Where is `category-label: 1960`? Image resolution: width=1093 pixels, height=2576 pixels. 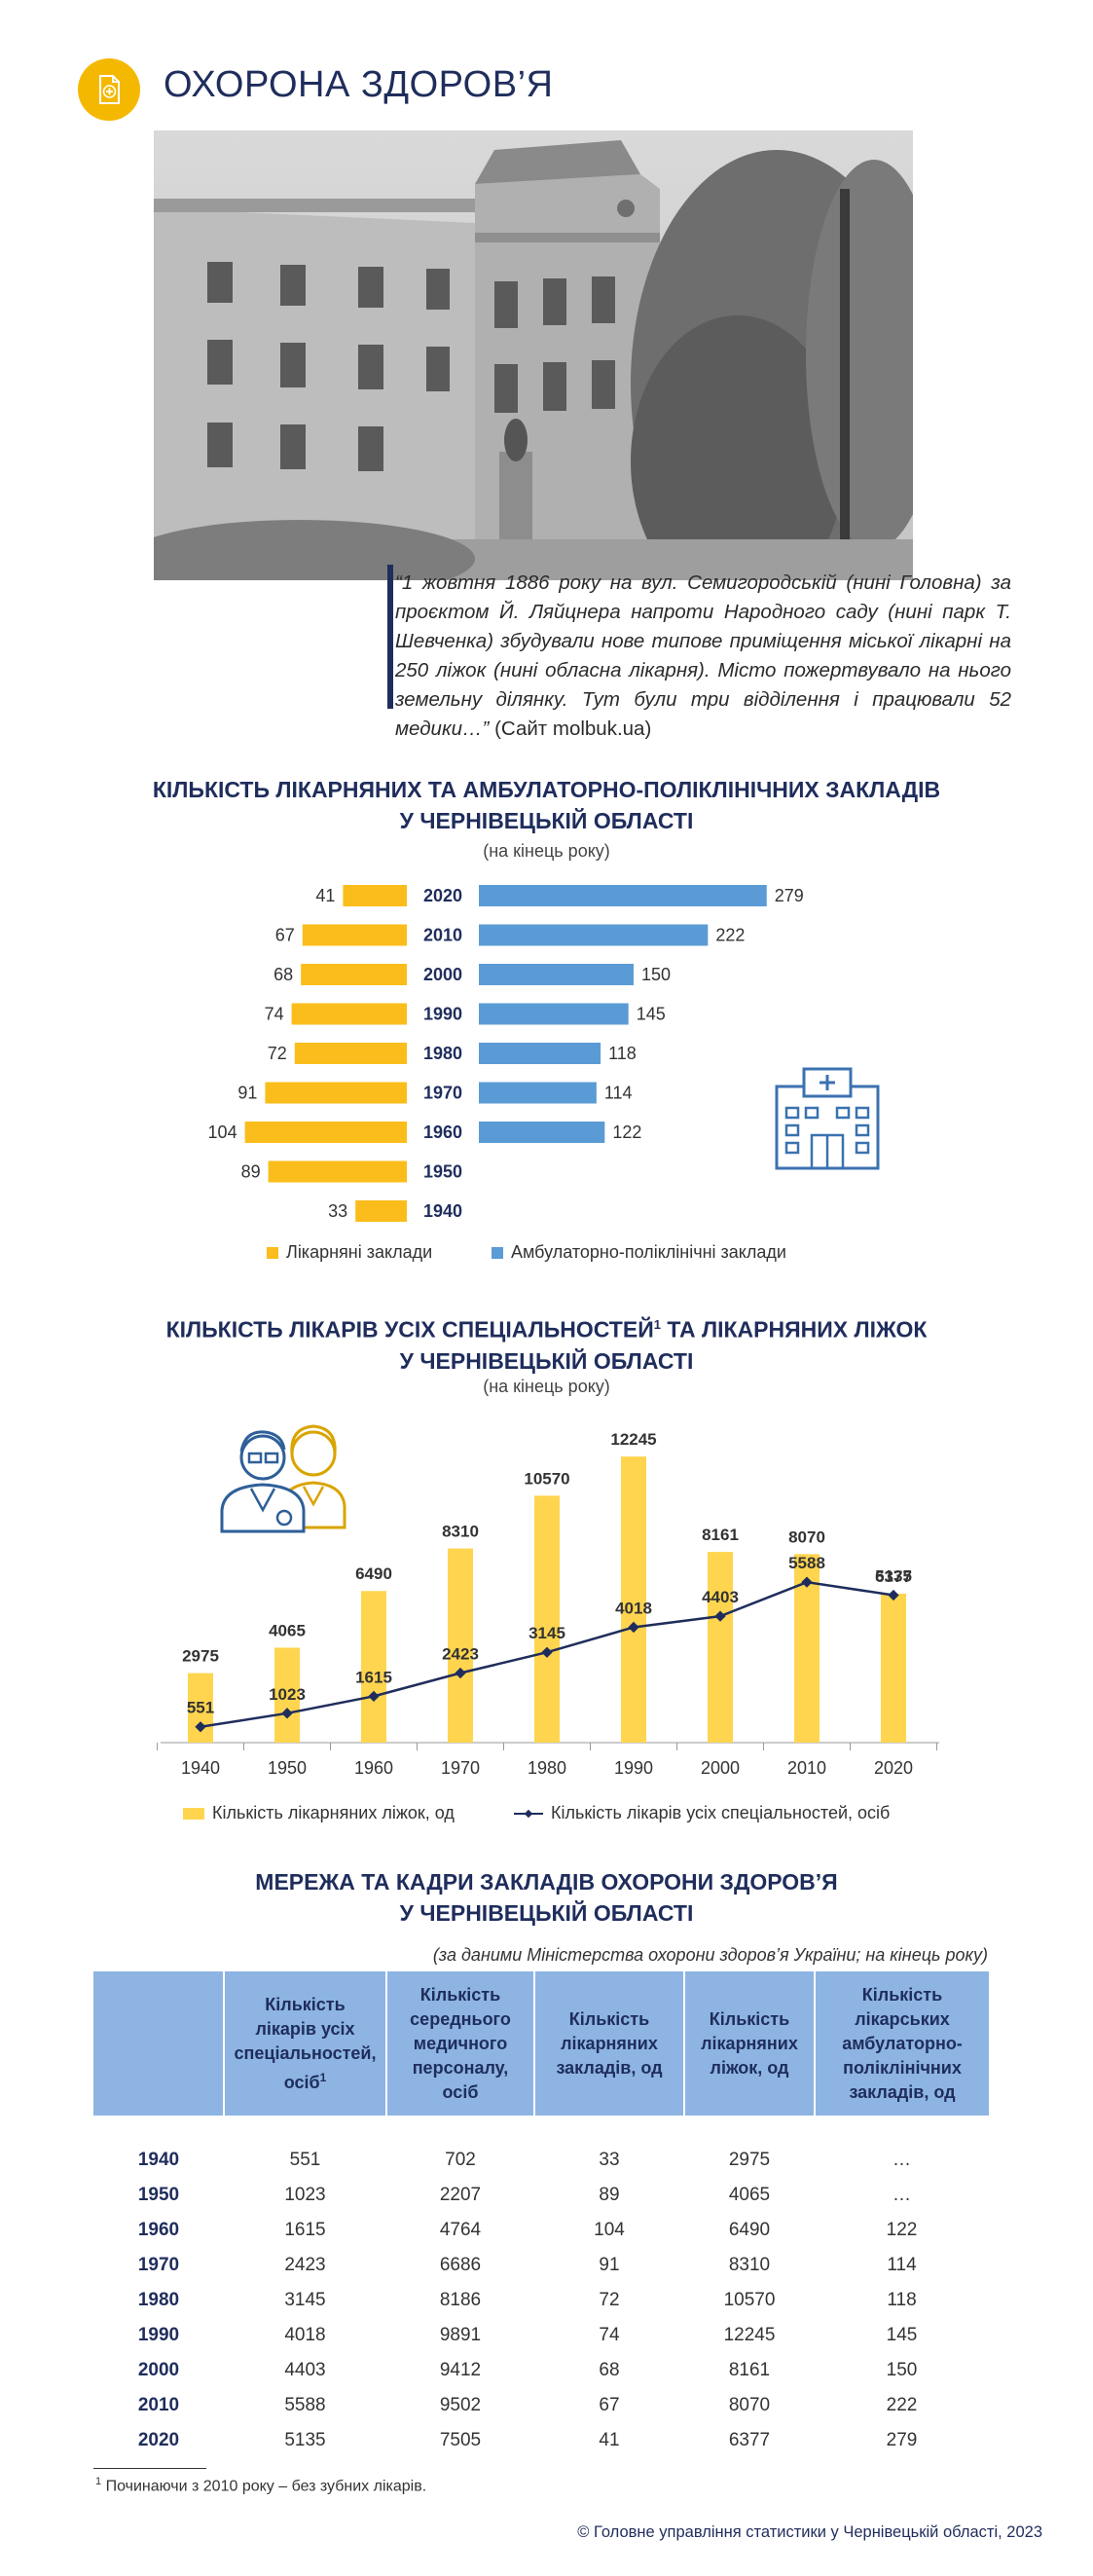
category-label: 1960 is located at coordinates (442, 1132).